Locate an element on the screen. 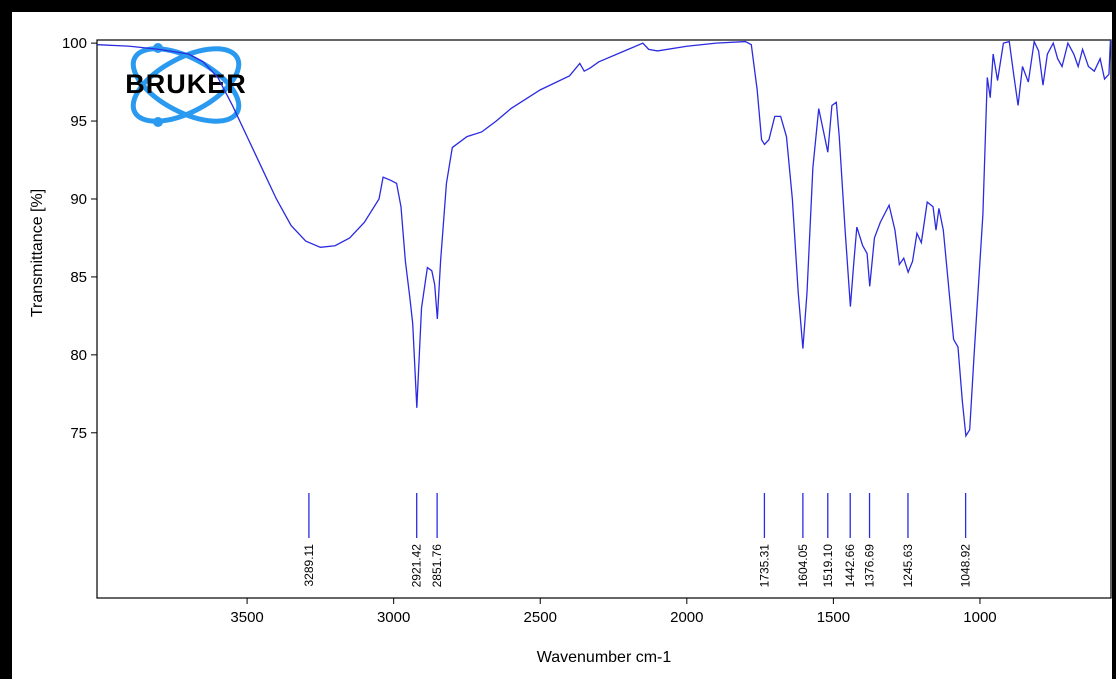 The image size is (1116, 684). y-tick-label: 100 is located at coordinates (74, 43).